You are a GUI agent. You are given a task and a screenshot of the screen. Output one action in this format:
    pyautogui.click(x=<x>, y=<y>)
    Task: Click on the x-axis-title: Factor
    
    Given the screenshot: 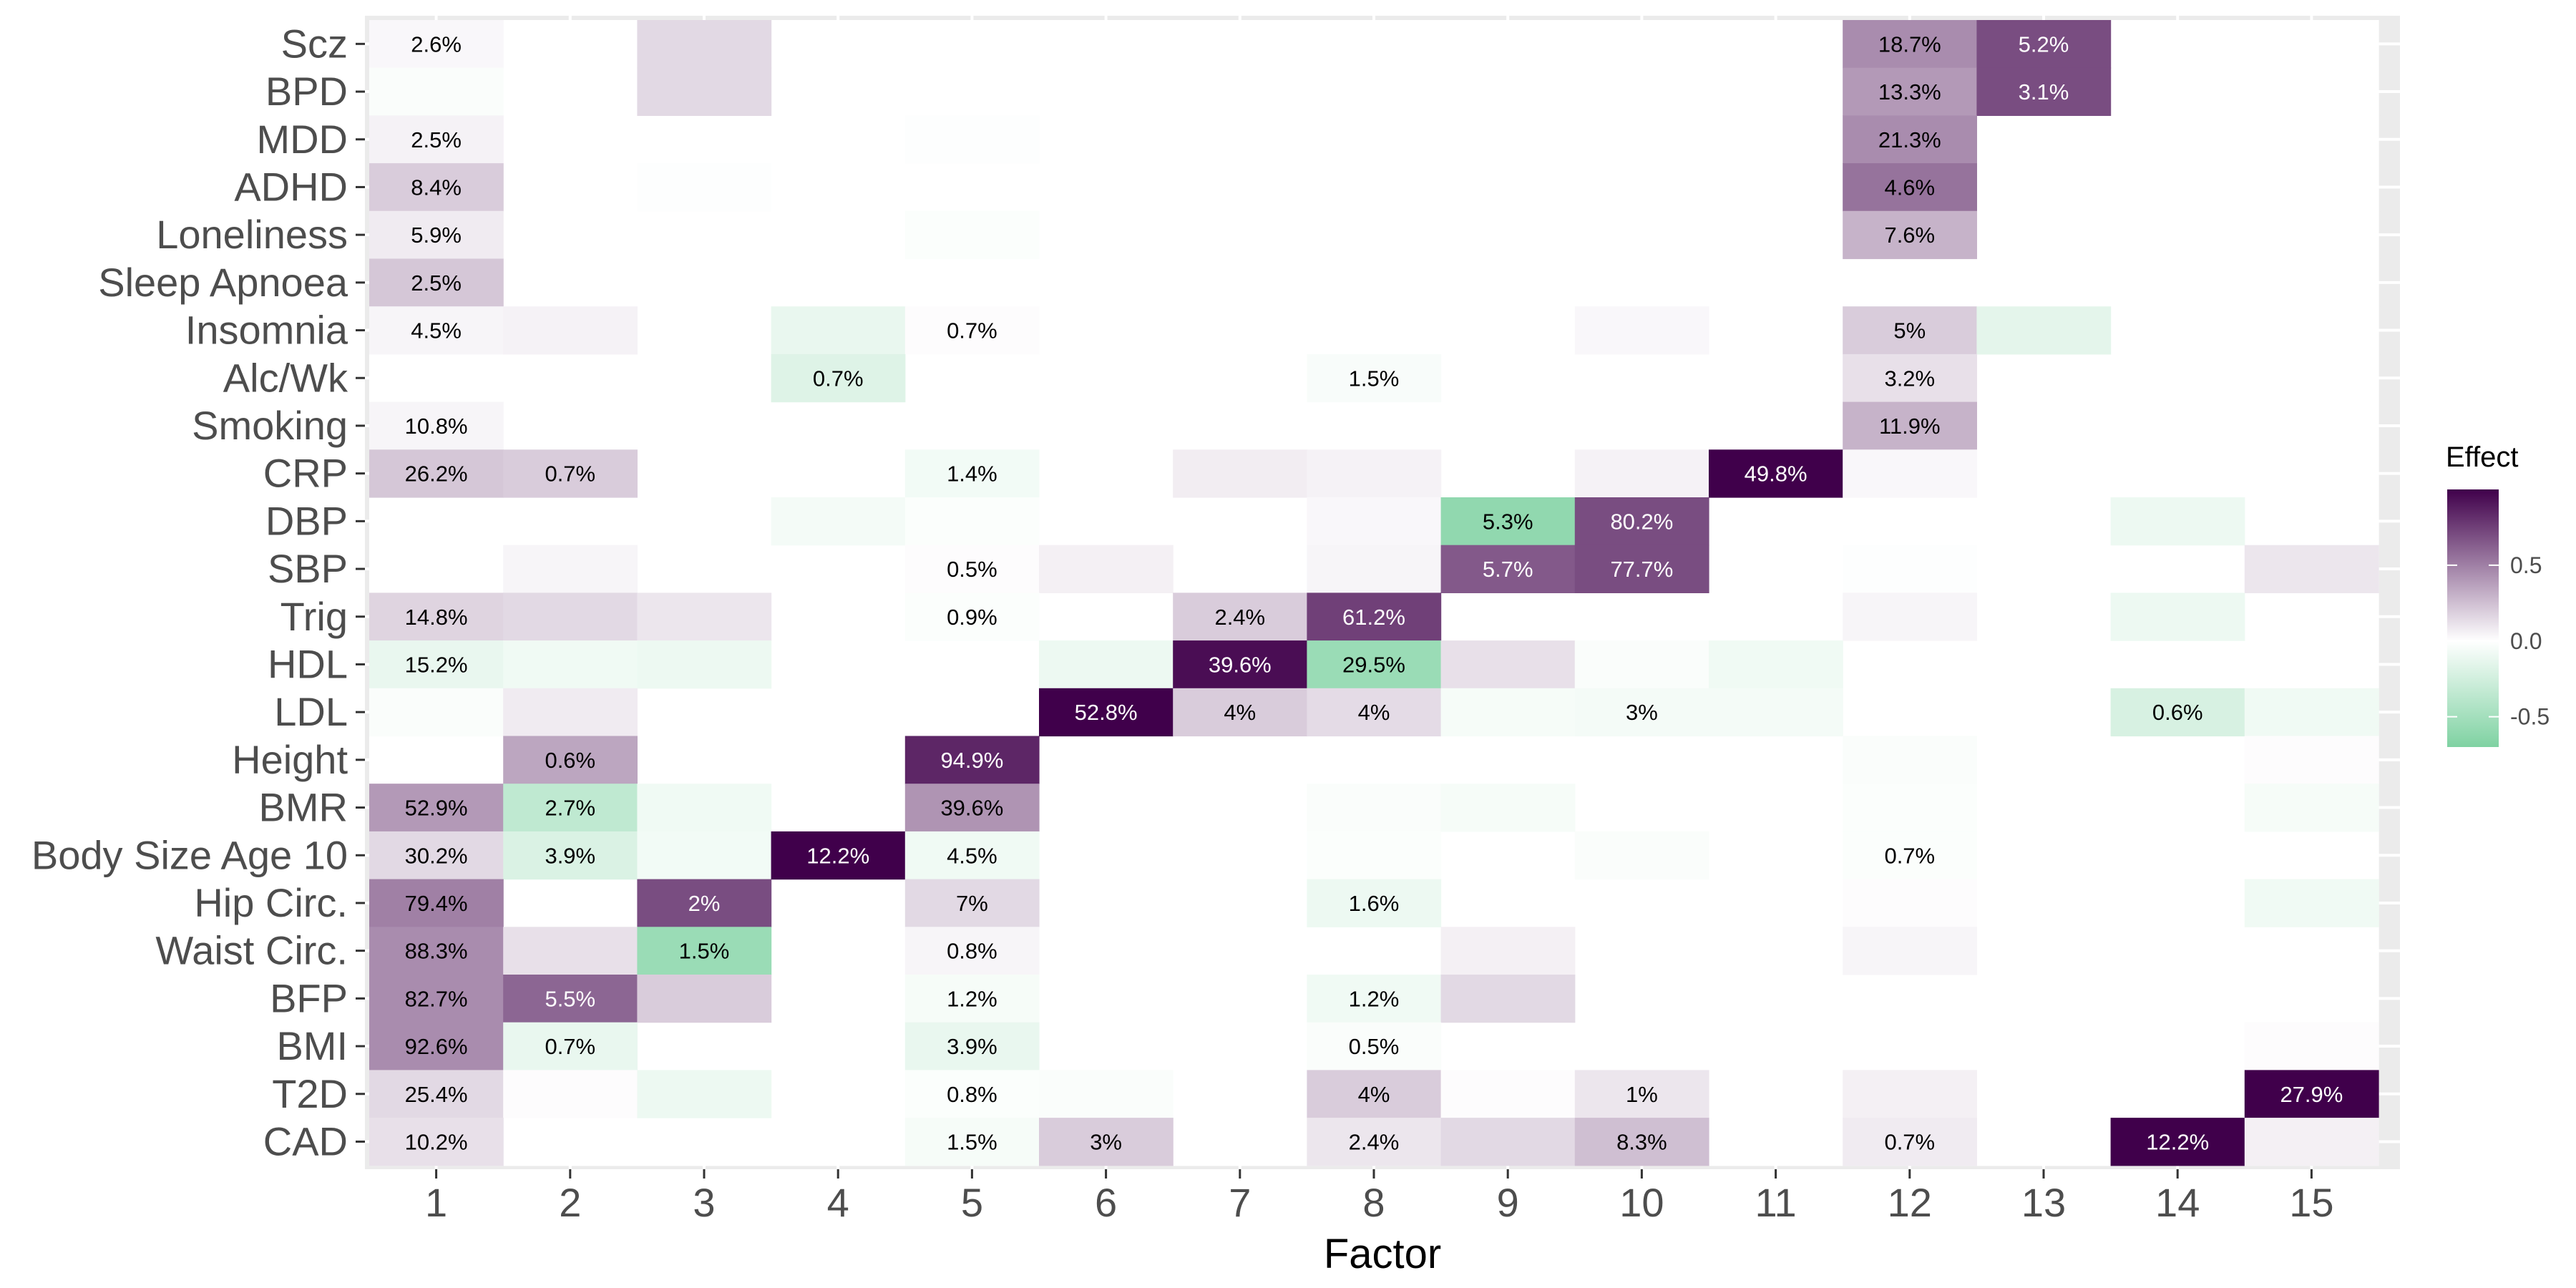 What is the action you would take?
    pyautogui.click(x=1382, y=1254)
    